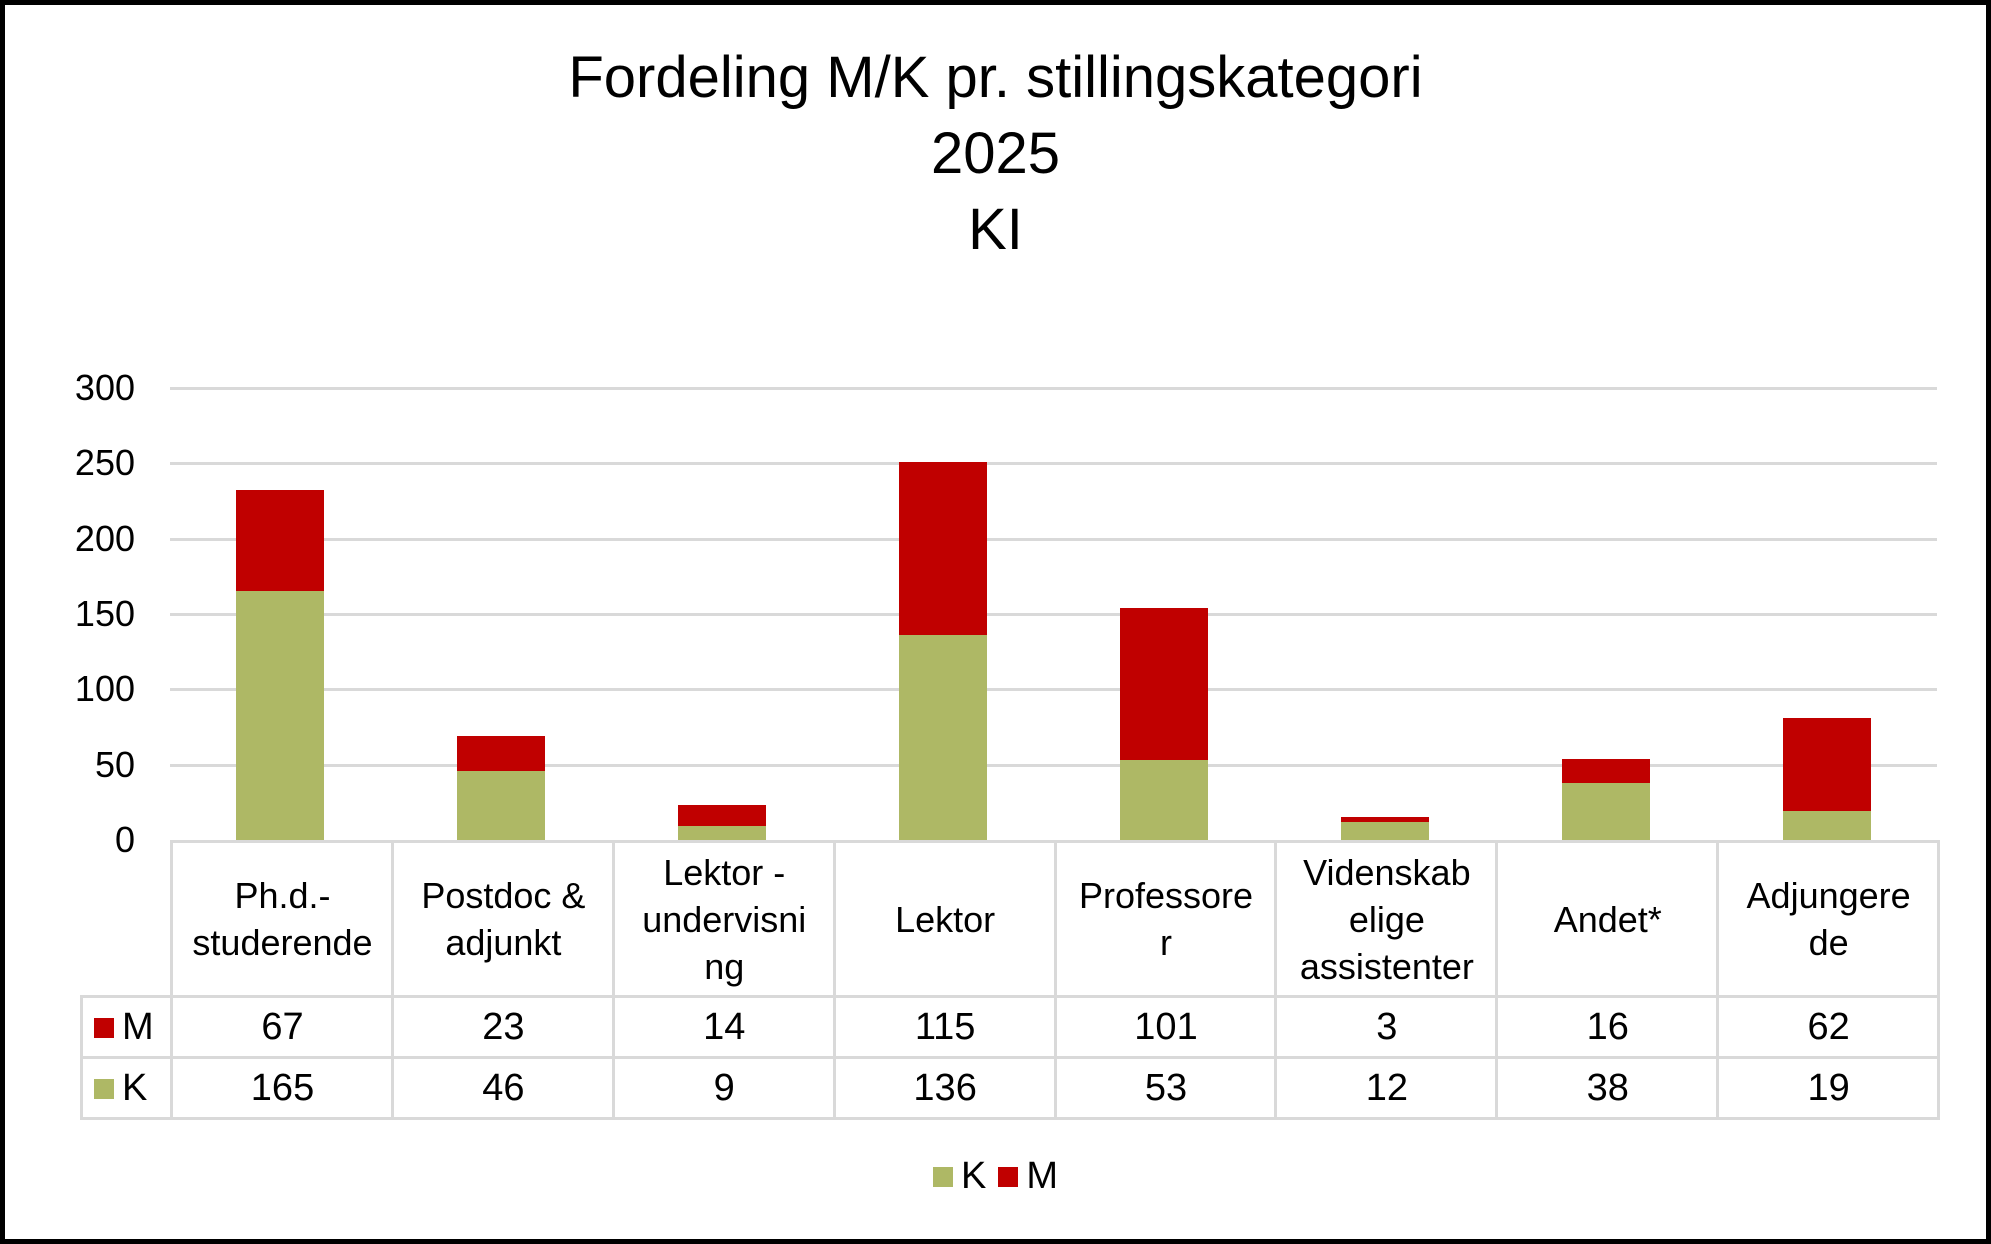 This screenshot has height=1244, width=1991. Describe the element at coordinates (1166, 919) in the screenshot. I see `category-label: Professore r` at that location.